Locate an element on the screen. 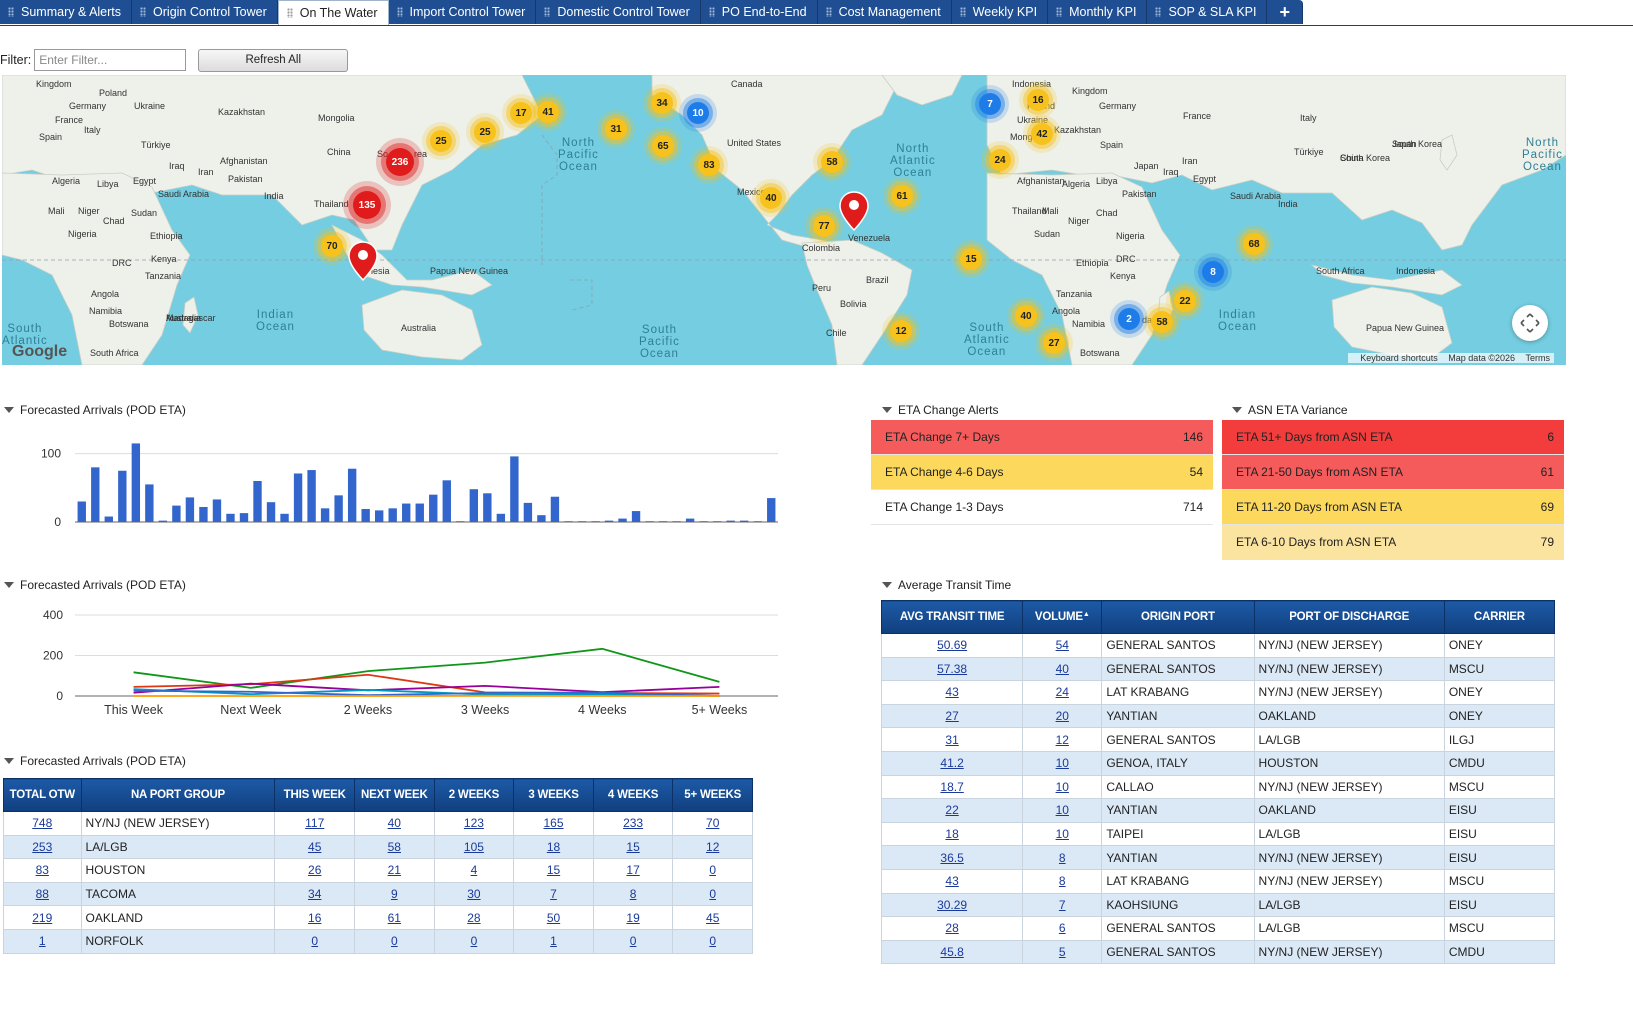  table-cell-link: 58 is located at coordinates (394, 847).